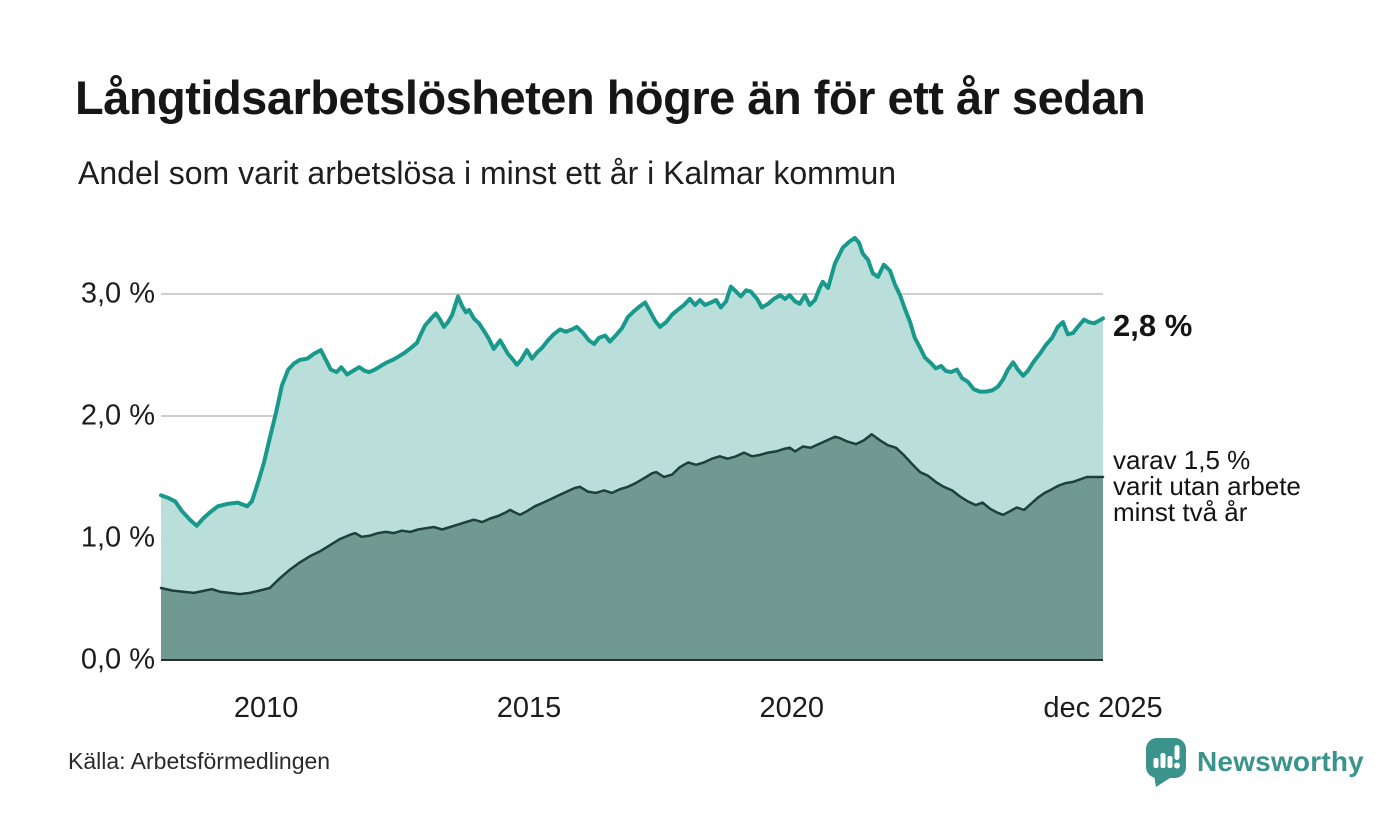 Image resolution: width=1400 pixels, height=840 pixels. I want to click on newsworthy-bubble-chart-icon, so click(1166, 762).